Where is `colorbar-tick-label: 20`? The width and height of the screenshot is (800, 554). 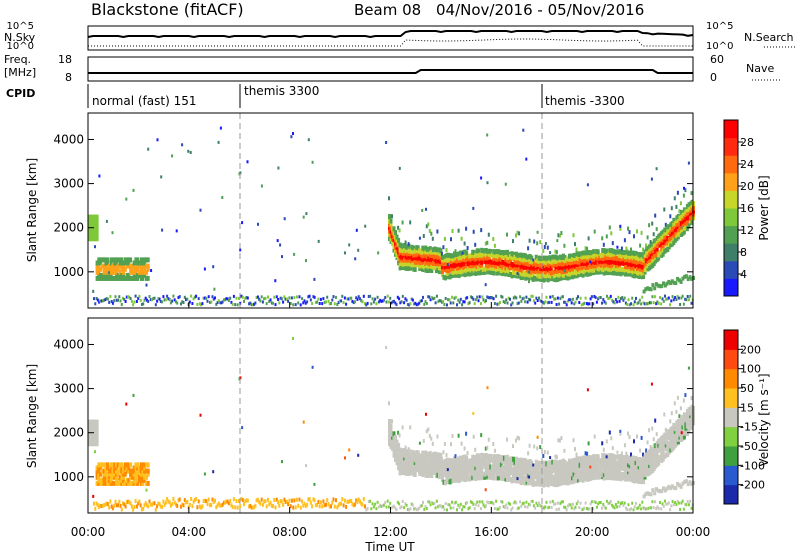
colorbar-tick-label: 20 is located at coordinates (747, 186).